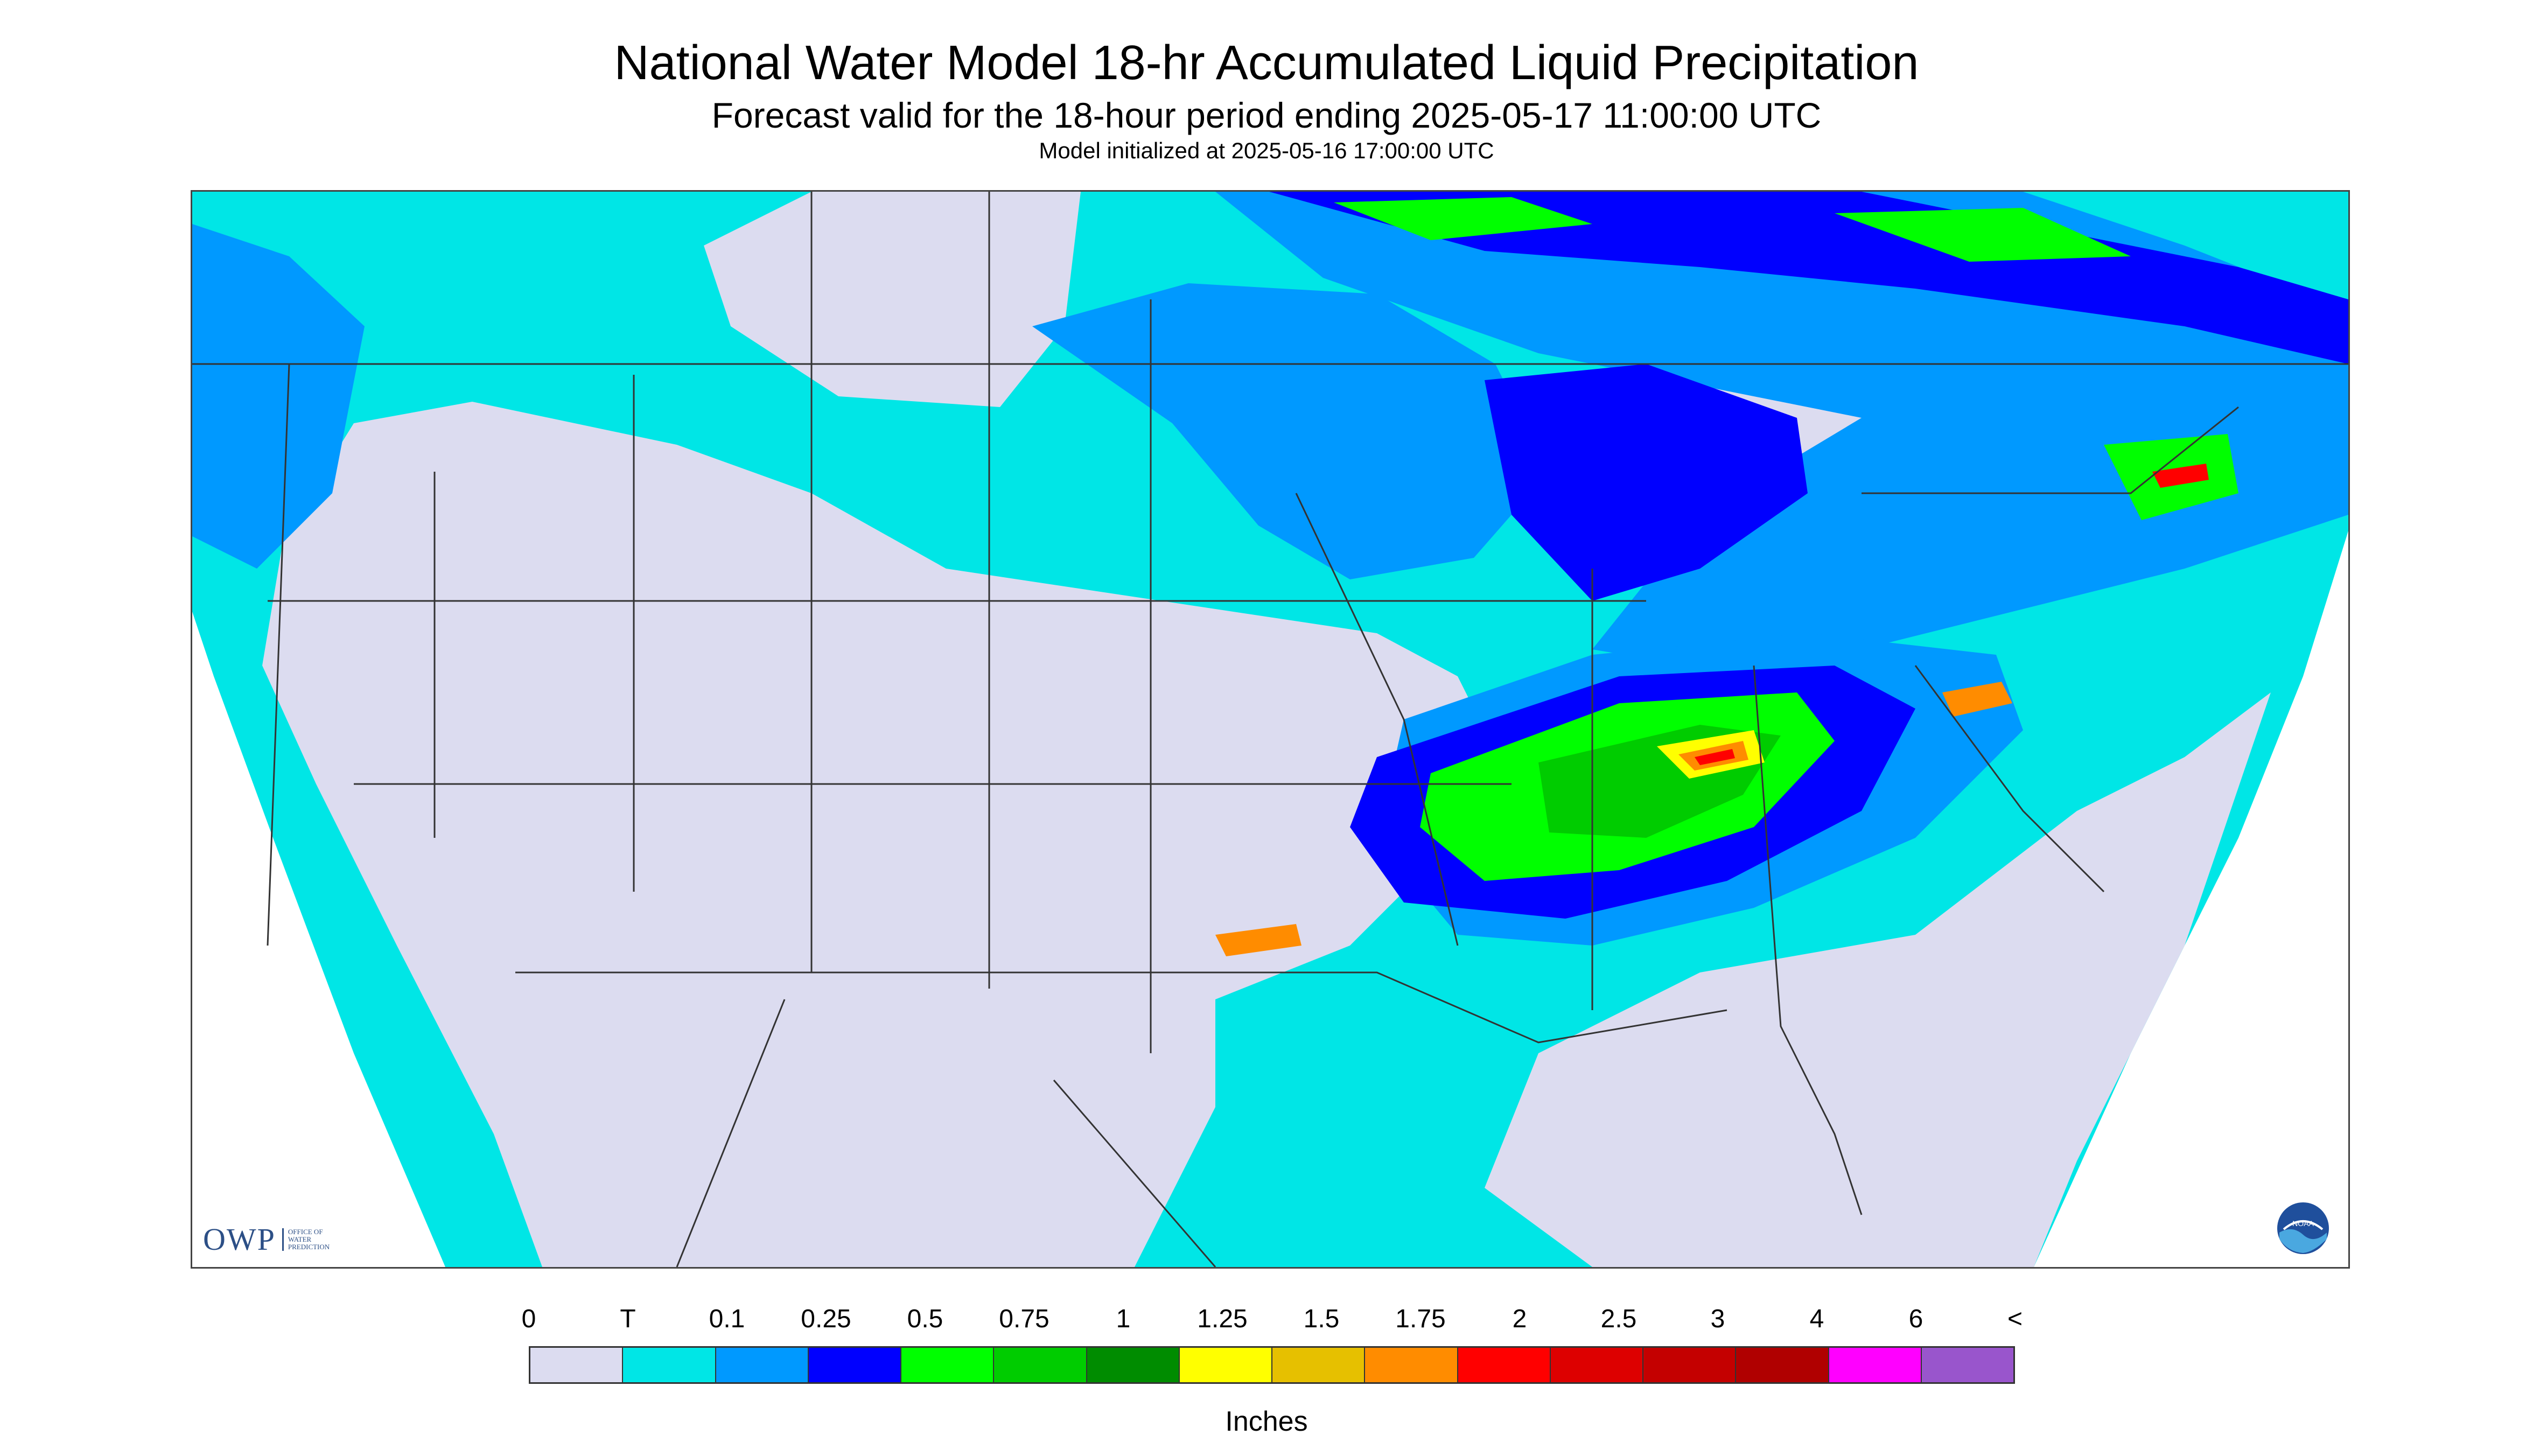 The image size is (2533, 1456). What do you see at coordinates (1618, 1319) in the screenshot?
I see `legend-tick-label: 2.5` at bounding box center [1618, 1319].